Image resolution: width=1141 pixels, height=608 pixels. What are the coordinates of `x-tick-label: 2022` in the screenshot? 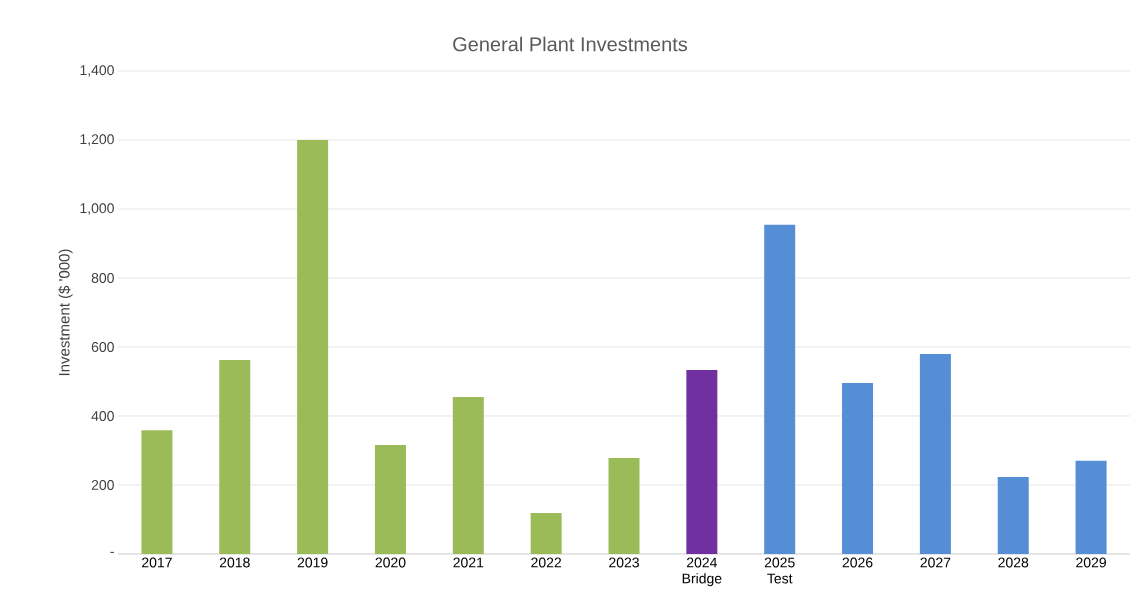 It's located at (546, 562).